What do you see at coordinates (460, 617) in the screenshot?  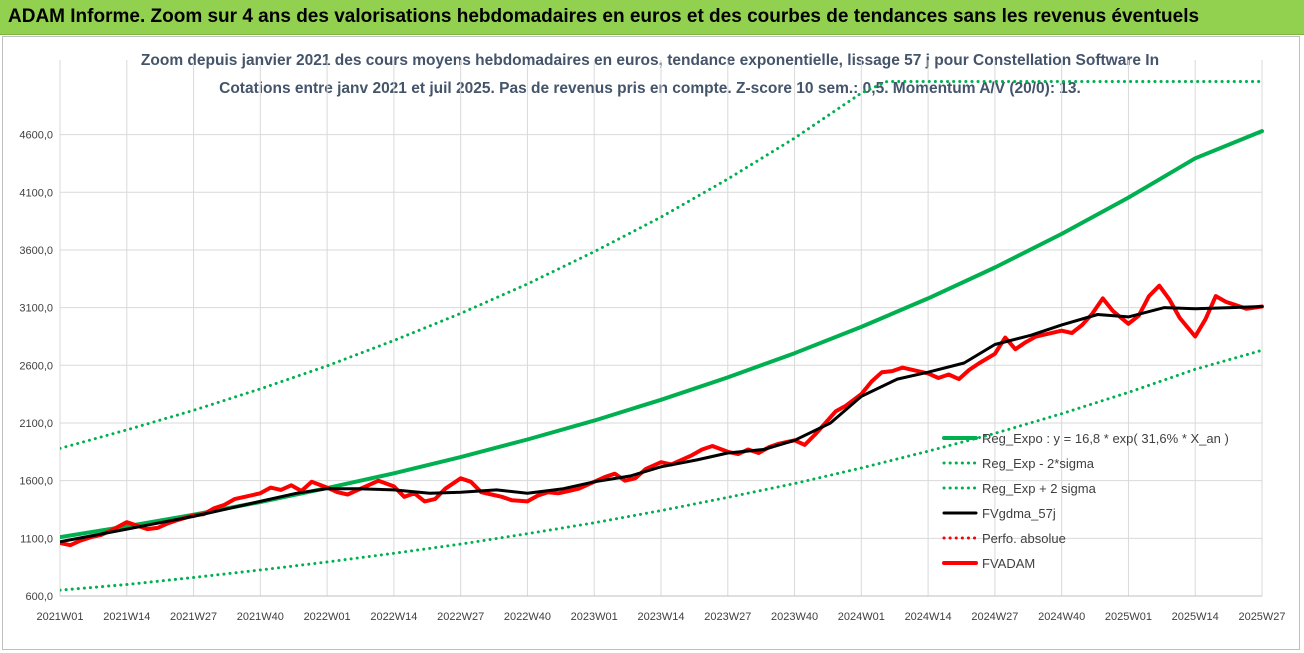 I see `x-tick-label: 2022W27` at bounding box center [460, 617].